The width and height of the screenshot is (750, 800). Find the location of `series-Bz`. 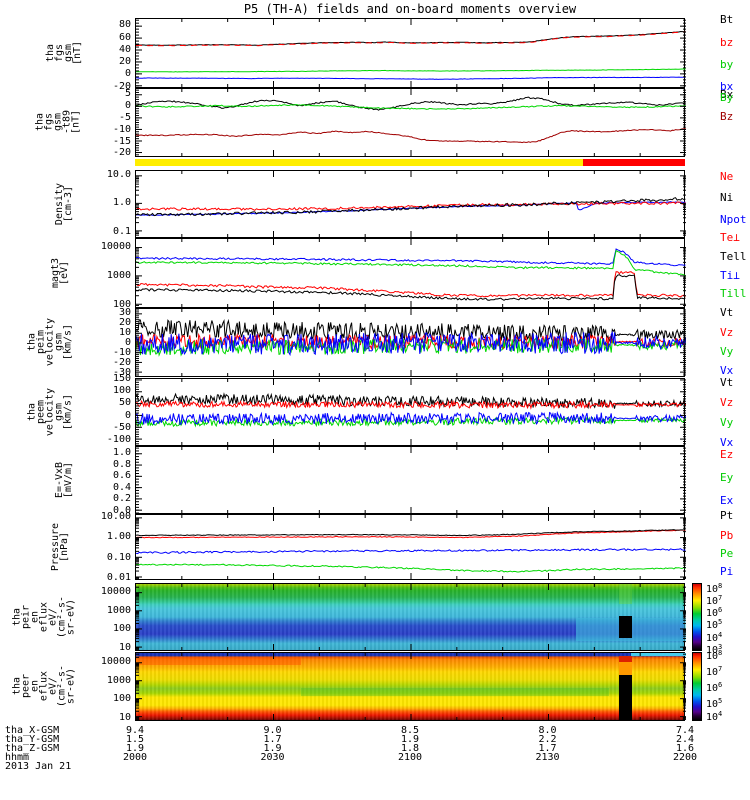

series-Bz is located at coordinates (411, 135).